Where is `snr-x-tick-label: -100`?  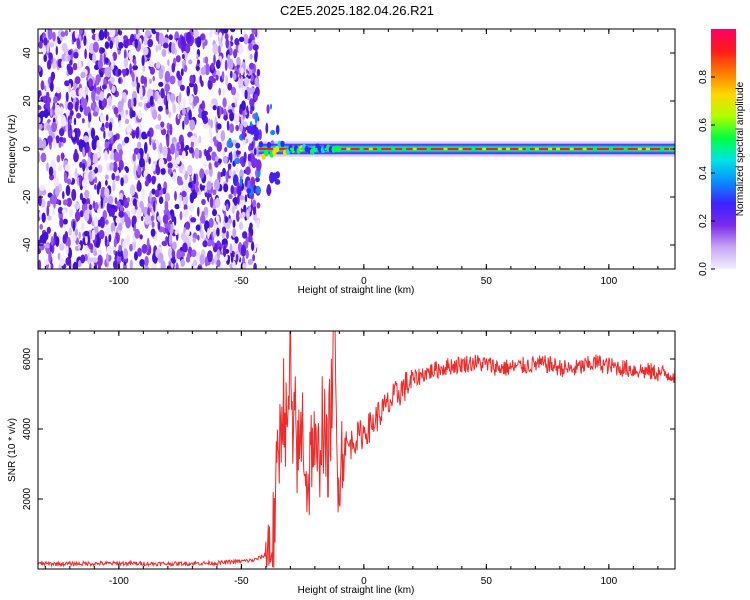
snr-x-tick-label: -100 is located at coordinates (119, 581).